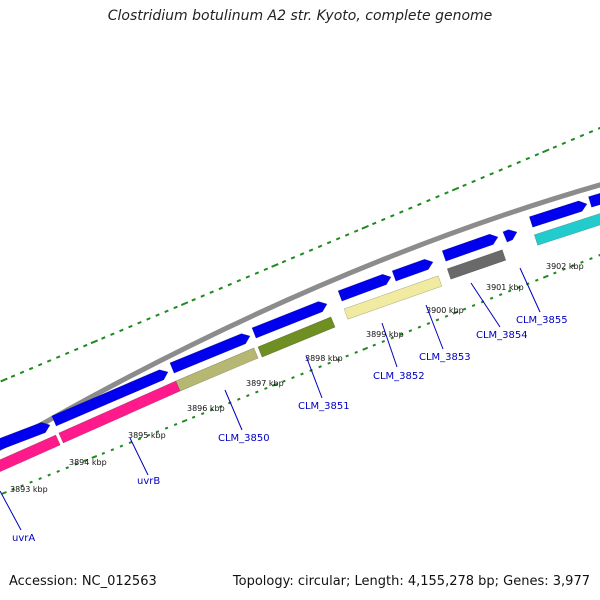 Image resolution: width=600 pixels, height=600 pixels. I want to click on gene-label-CLM_3851: CLM_3851, so click(324, 406).